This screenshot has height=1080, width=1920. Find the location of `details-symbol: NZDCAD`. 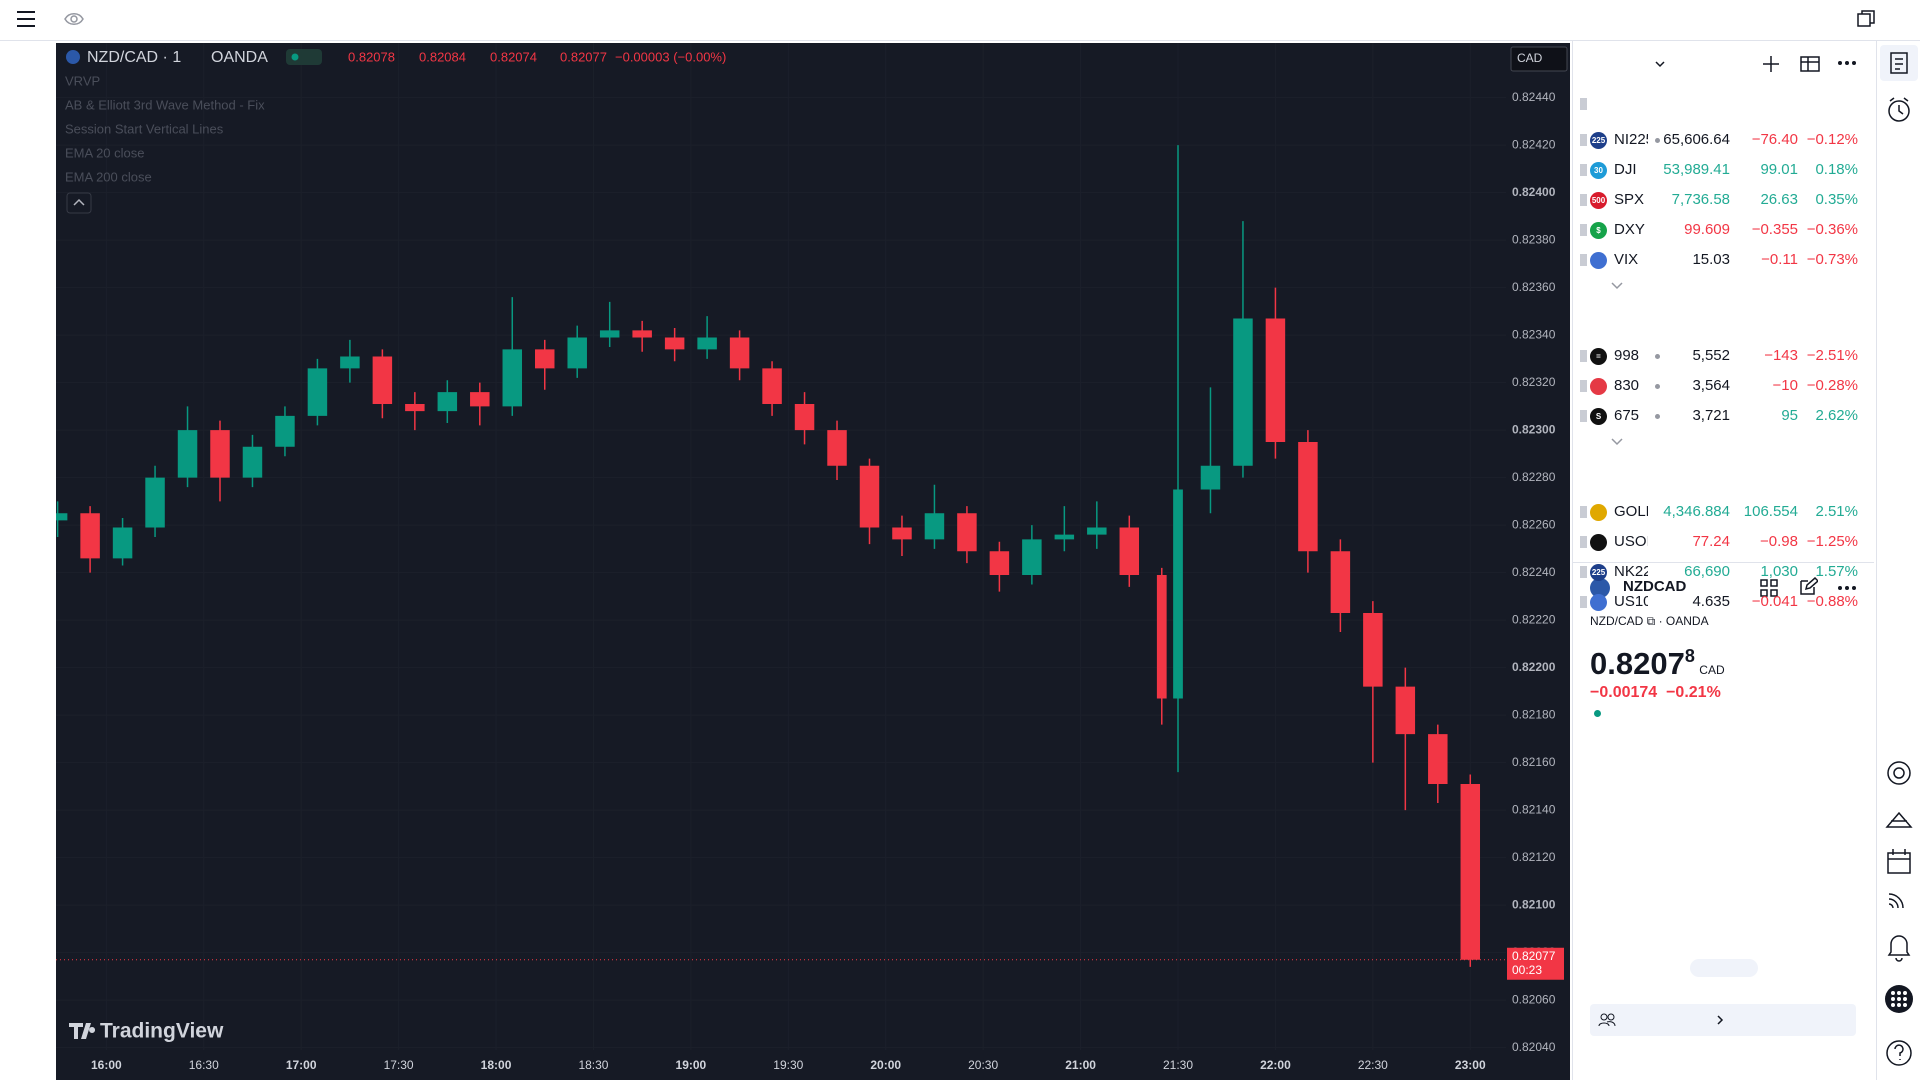

details-symbol: NZDCAD is located at coordinates (1655, 586).